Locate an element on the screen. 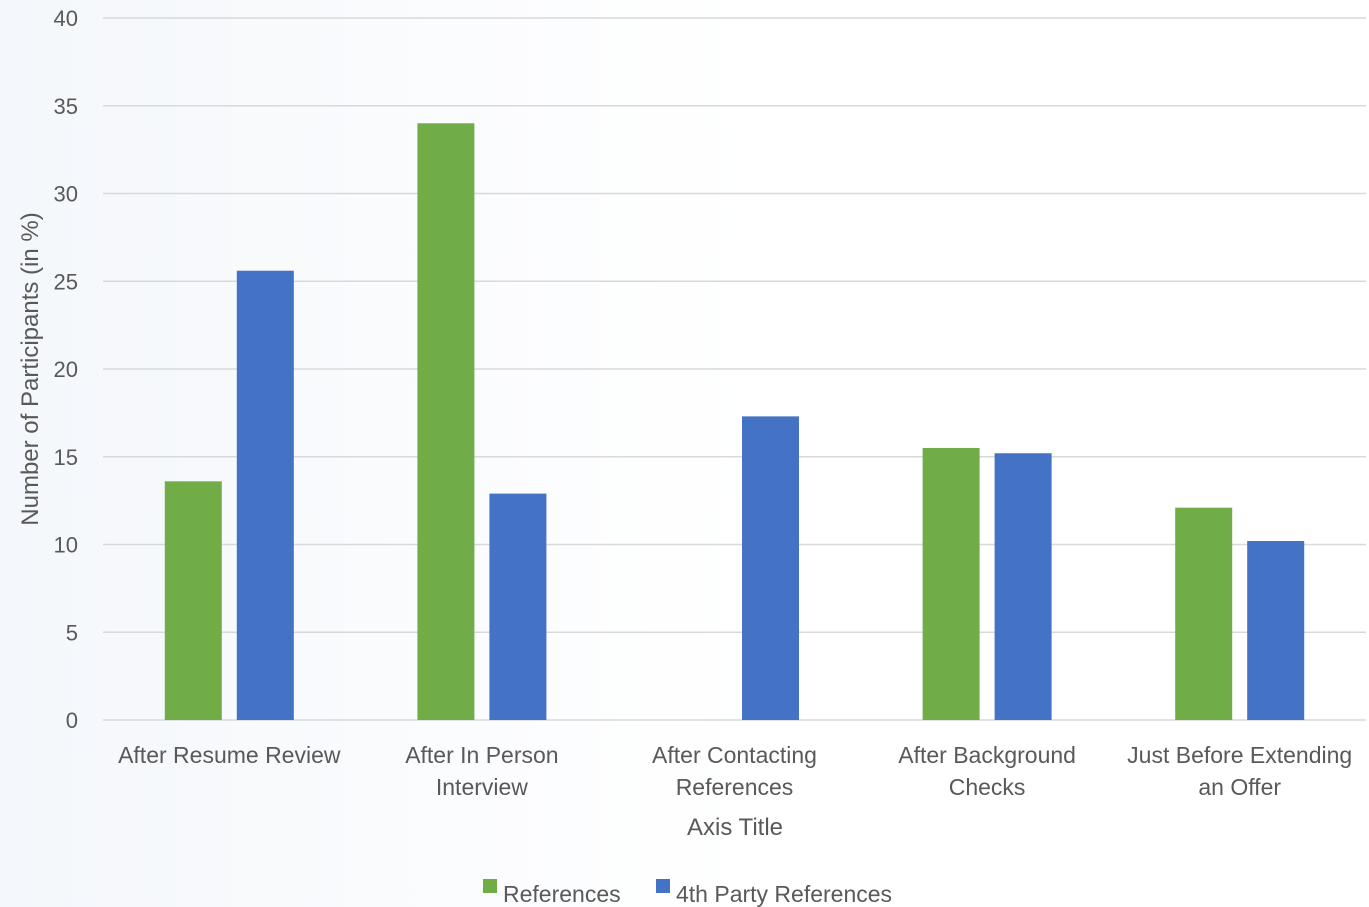 This screenshot has height=907, width=1369. y-tick-label: 20 is located at coordinates (66, 369).